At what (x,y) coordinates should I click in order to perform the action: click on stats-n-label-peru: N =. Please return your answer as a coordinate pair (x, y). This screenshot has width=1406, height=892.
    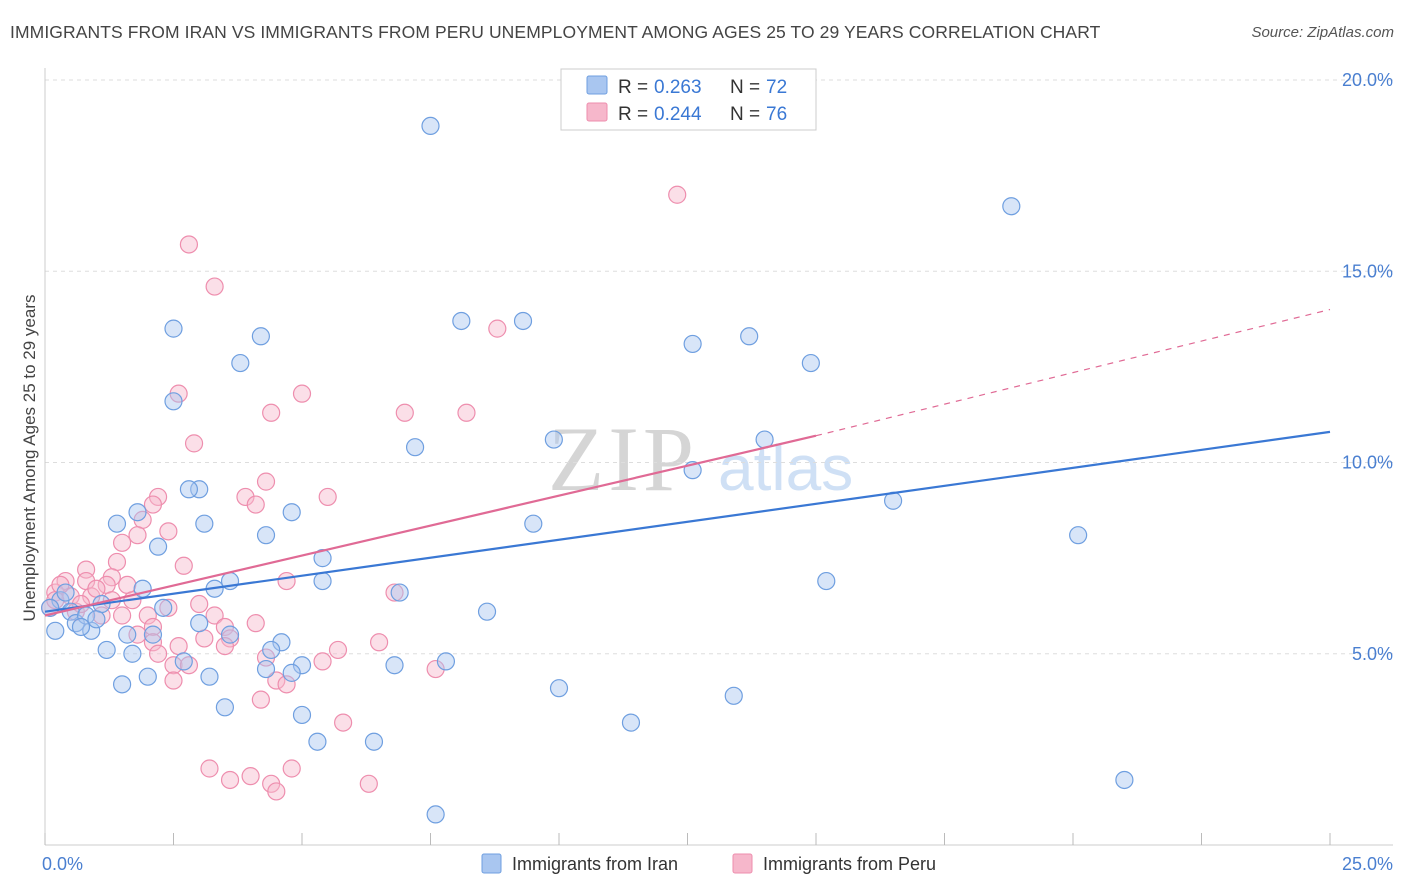
    Looking at the image, I should click on (745, 114).